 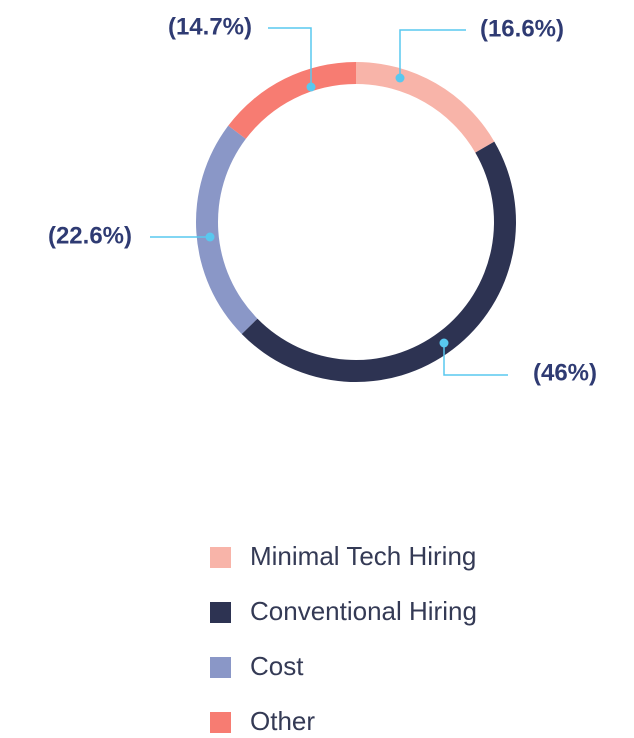 What do you see at coordinates (522, 28) in the screenshot?
I see `value-label: (16.6%)` at bounding box center [522, 28].